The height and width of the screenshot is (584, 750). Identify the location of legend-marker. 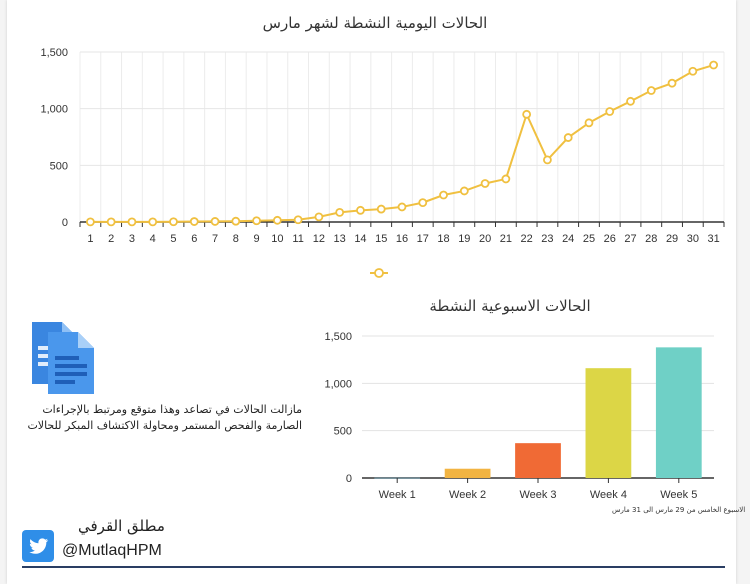
(379, 273).